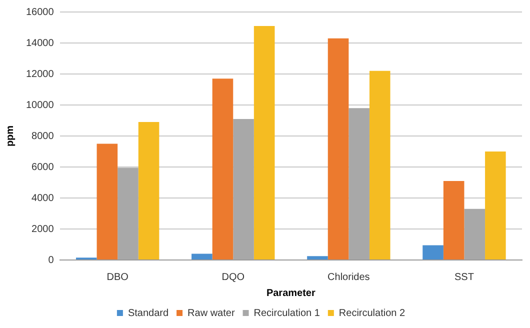  What do you see at coordinates (10, 136) in the screenshot?
I see `y-axis-title: ppm` at bounding box center [10, 136].